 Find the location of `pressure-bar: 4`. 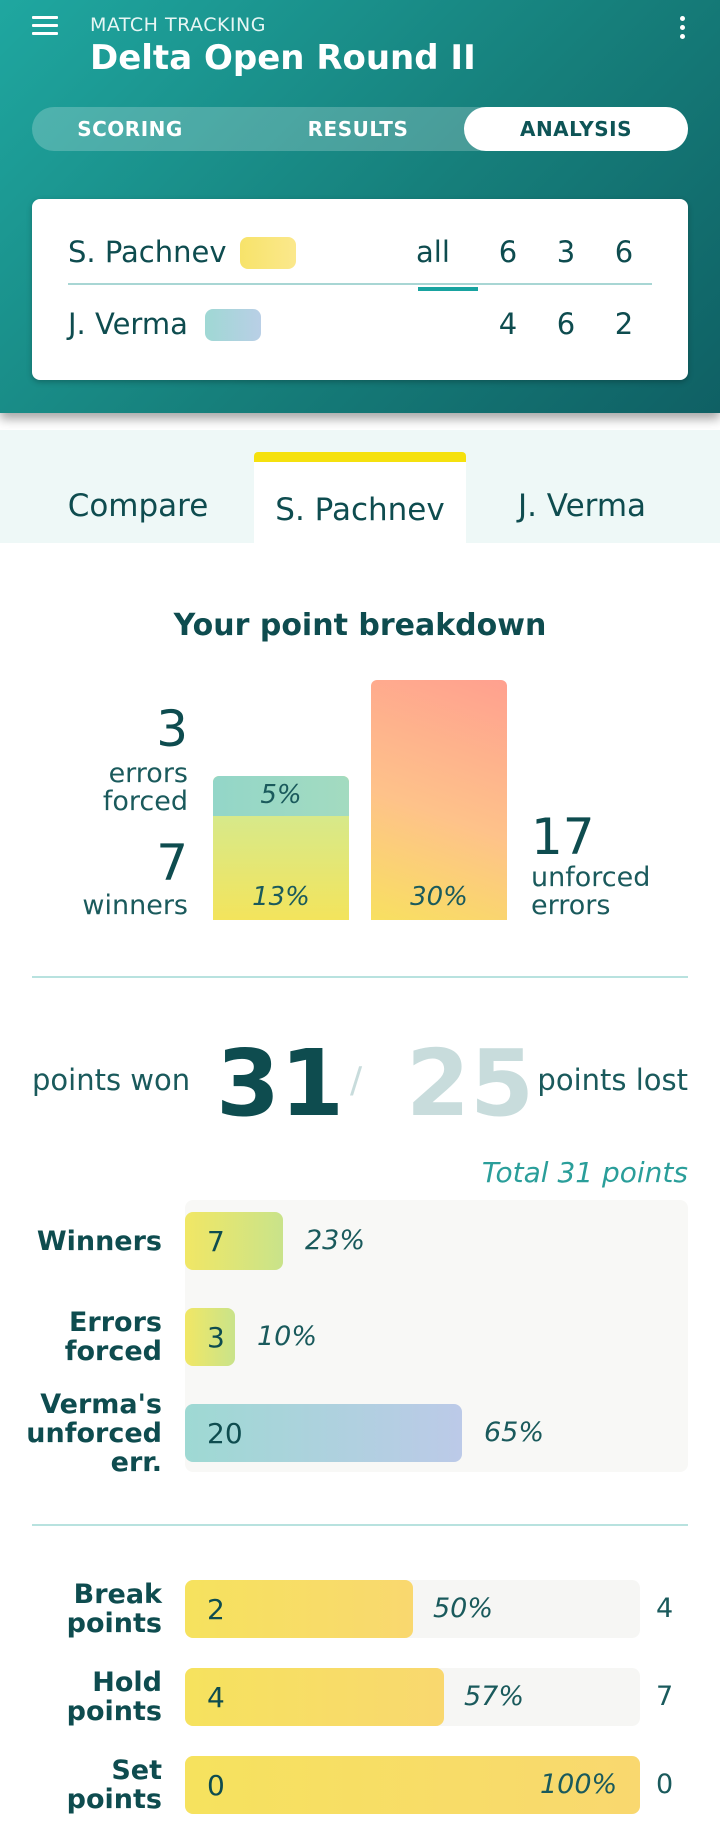

pressure-bar: 4 is located at coordinates (314, 1697).